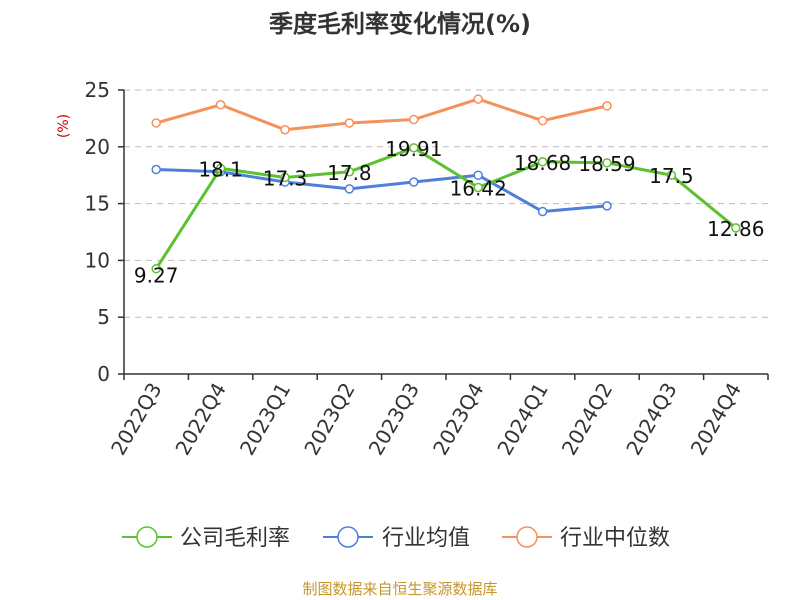 The image size is (800, 600). What do you see at coordinates (97, 260) in the screenshot?
I see `y-tick-label: 10` at bounding box center [97, 260].